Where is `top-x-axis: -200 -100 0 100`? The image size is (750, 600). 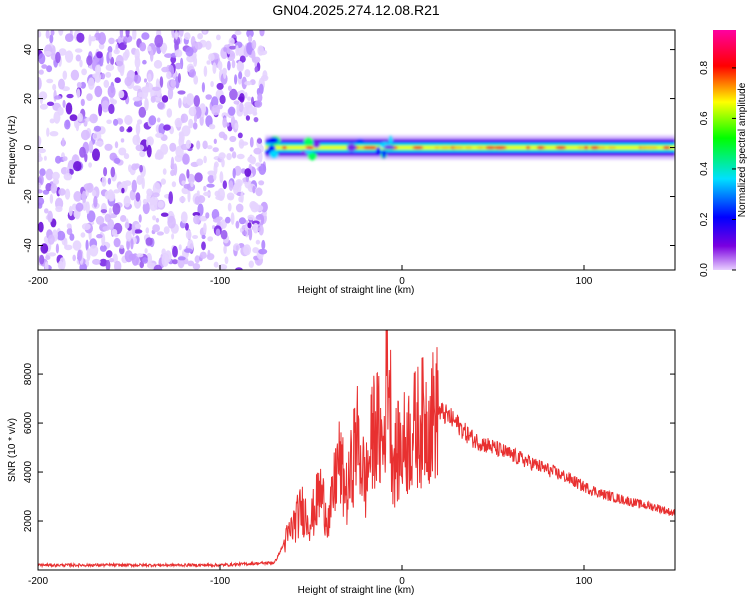
top-x-axis: -200 -100 0 100 is located at coordinates (310, 276).